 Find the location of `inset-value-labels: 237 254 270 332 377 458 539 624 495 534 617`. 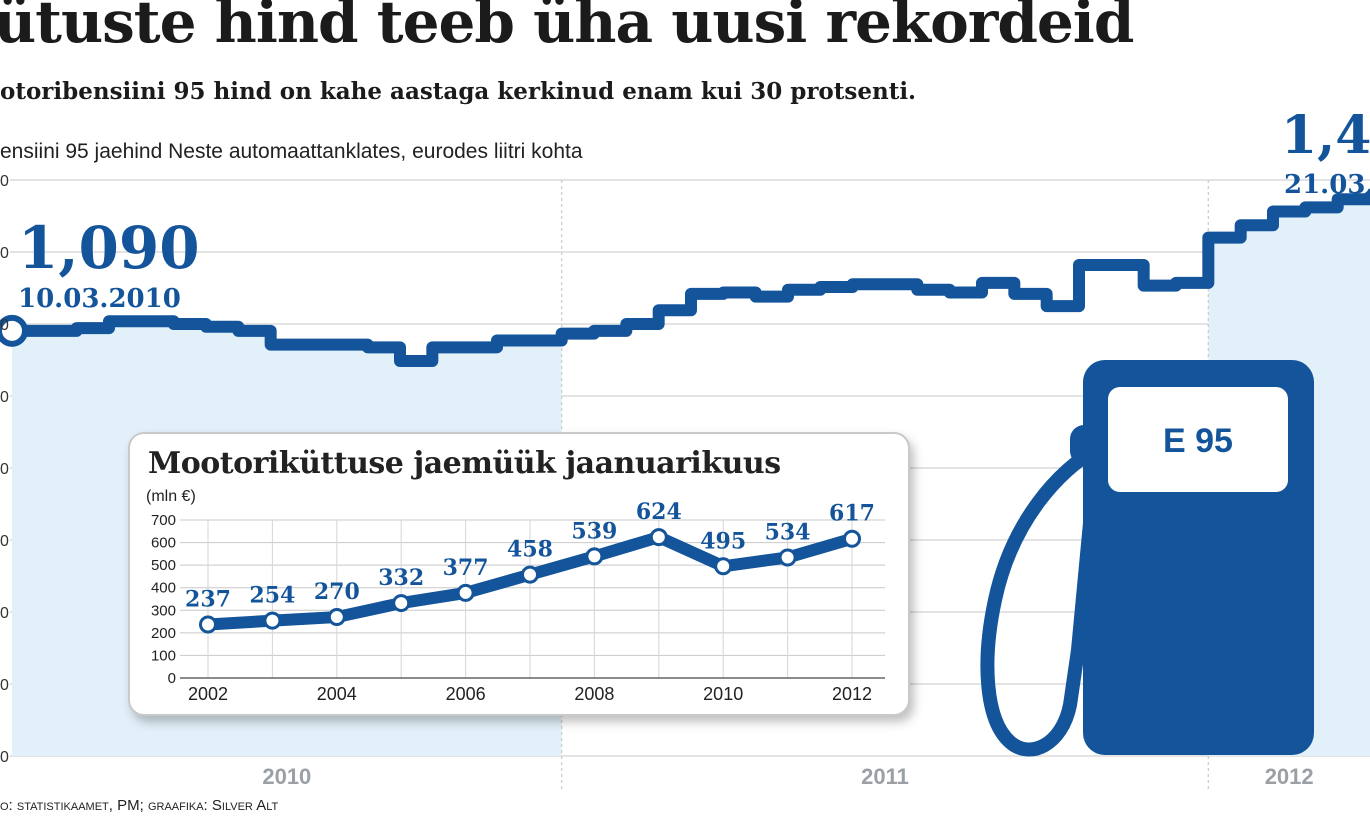

inset-value-labels: 237 254 270 332 377 458 539 624 495 534 617 is located at coordinates (530, 555).